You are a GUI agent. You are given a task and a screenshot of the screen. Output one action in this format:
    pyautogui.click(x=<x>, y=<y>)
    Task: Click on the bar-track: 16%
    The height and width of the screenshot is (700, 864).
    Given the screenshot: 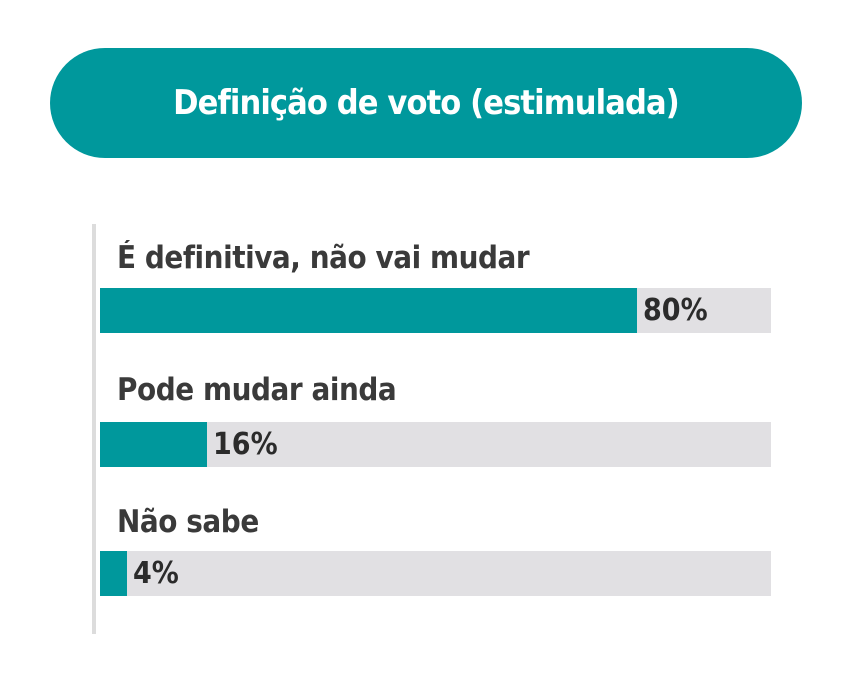 What is the action you would take?
    pyautogui.click(x=435, y=444)
    